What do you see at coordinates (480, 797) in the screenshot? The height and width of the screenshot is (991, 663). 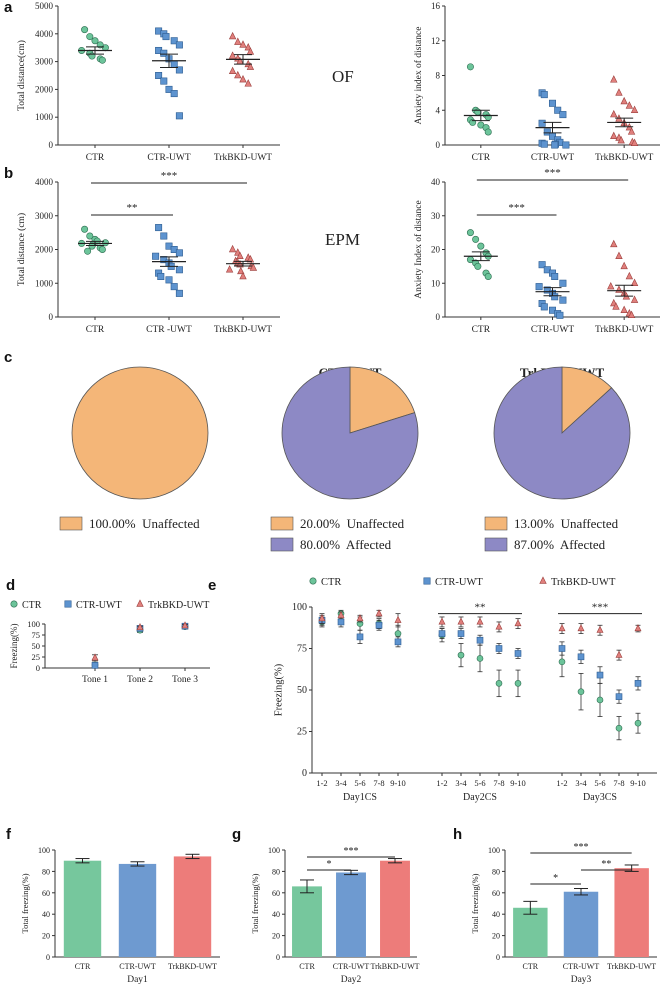 I see `group-label: Day2CS` at bounding box center [480, 797].